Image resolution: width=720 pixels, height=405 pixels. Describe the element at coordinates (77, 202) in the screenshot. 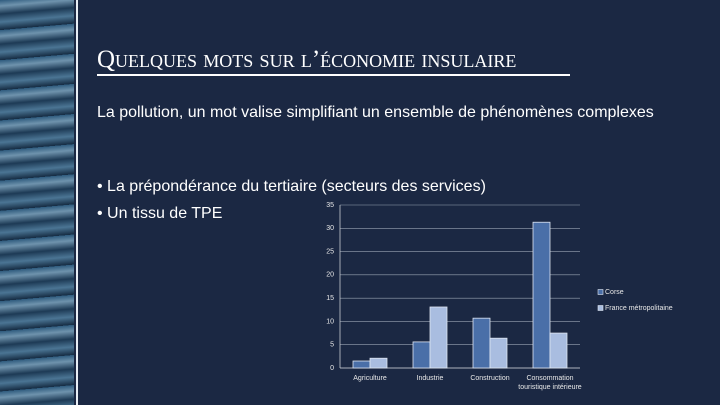

I see `separator` at that location.